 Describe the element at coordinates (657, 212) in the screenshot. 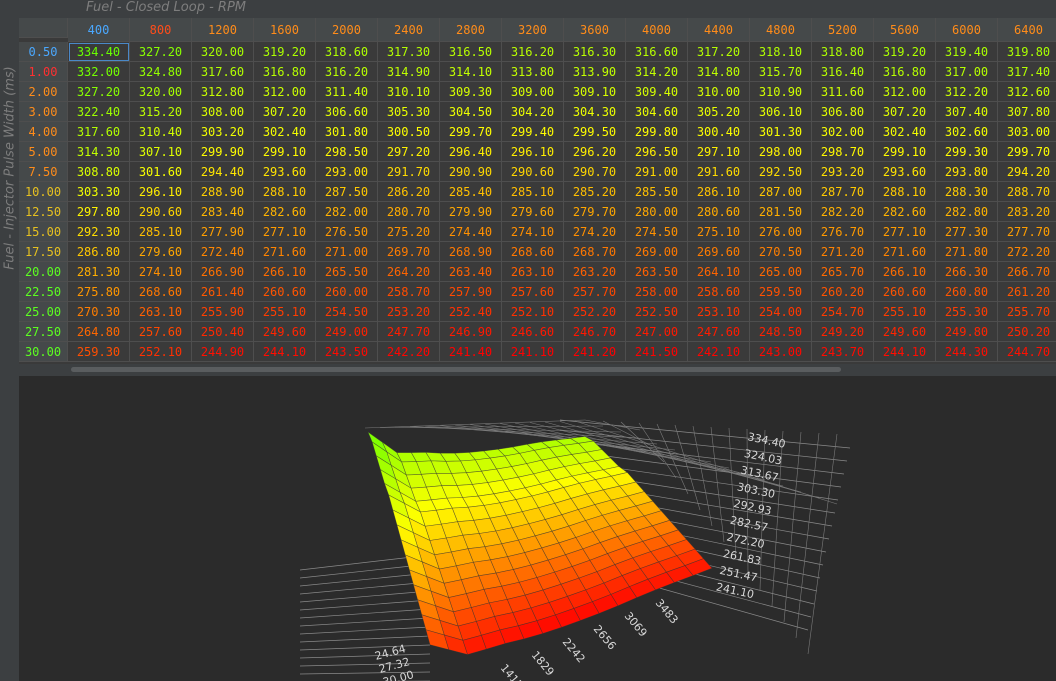

I see `cell: 280.00` at that location.